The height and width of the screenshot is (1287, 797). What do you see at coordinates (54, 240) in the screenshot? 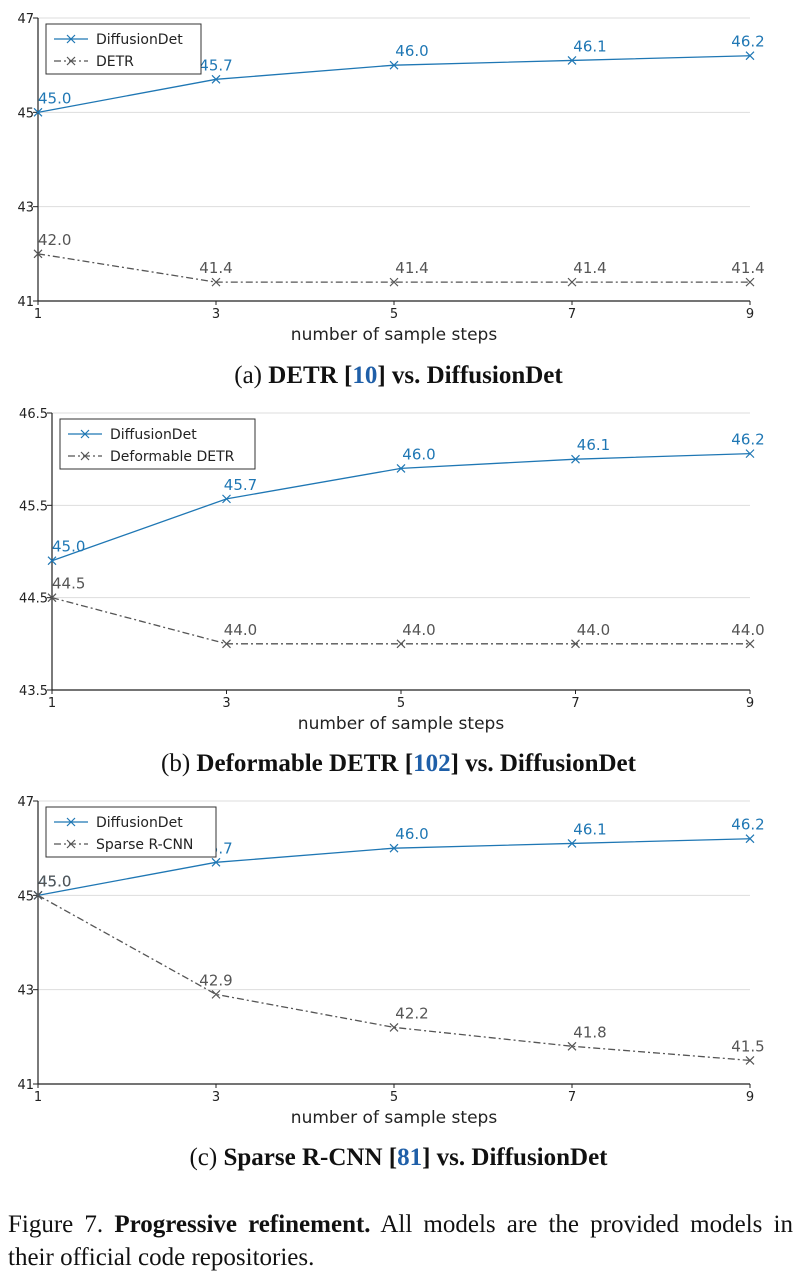
I see `data-label: 42.0` at bounding box center [54, 240].